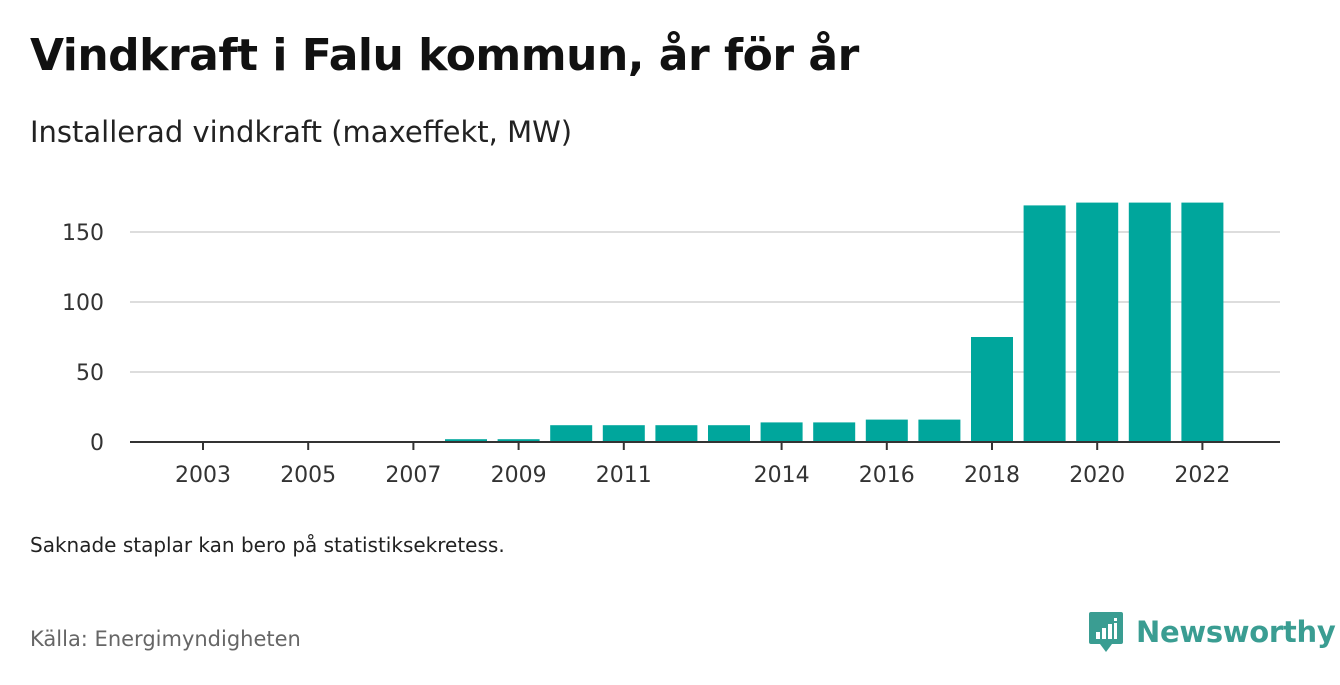  What do you see at coordinates (702, 475) in the screenshot?
I see `x-tick-labels: 2003 2005 2007 2009 2011 2014 2016 2018 2020 2022` at bounding box center [702, 475].